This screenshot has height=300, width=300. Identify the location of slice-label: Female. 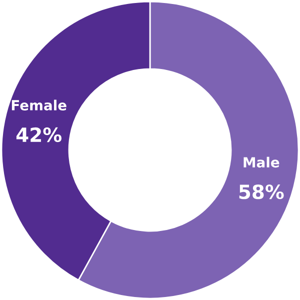
(39, 105).